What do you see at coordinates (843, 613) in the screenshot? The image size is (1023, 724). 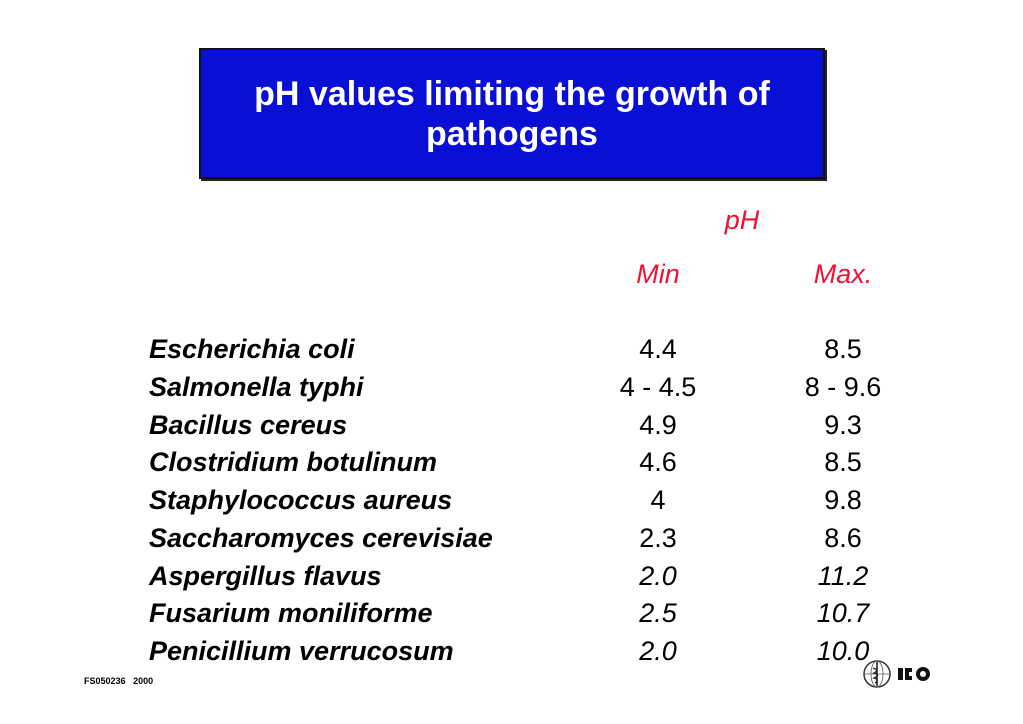 I see `ph-max-value: 10.7` at bounding box center [843, 613].